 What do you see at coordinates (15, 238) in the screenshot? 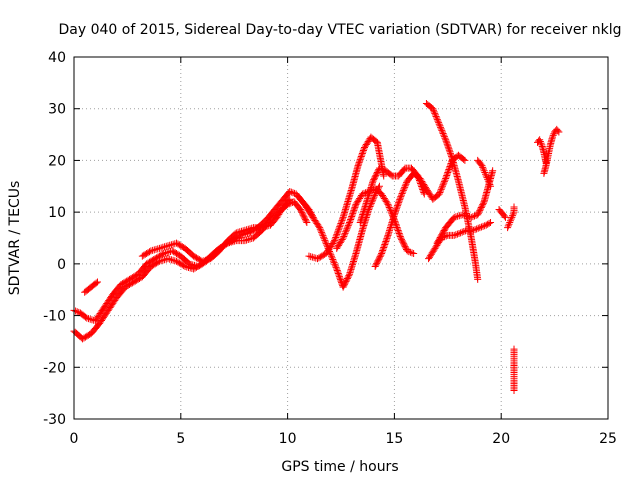
I see `y-axis-label: SDTVAR / TECUs` at bounding box center [15, 238].